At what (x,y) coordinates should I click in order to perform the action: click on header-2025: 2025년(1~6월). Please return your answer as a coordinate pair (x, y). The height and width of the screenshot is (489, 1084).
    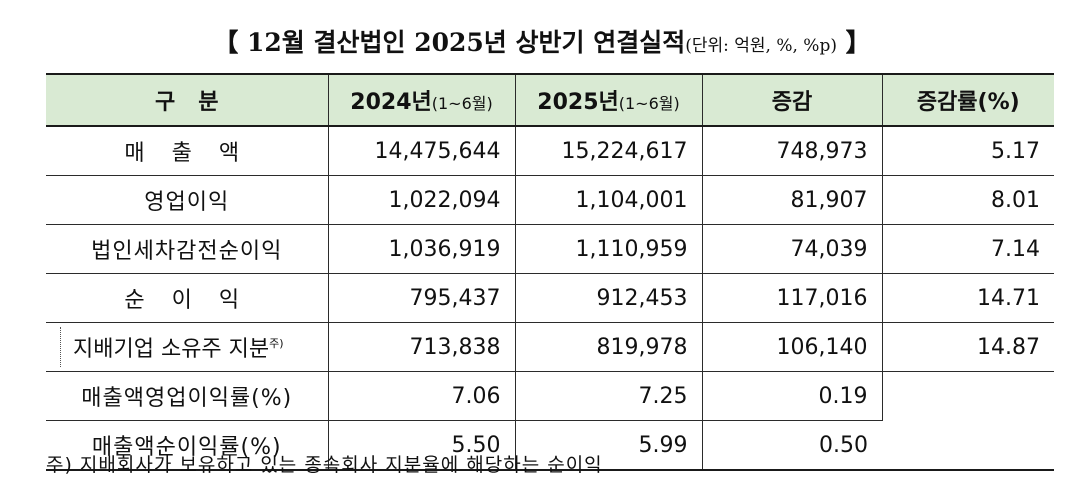
    Looking at the image, I should click on (609, 100).